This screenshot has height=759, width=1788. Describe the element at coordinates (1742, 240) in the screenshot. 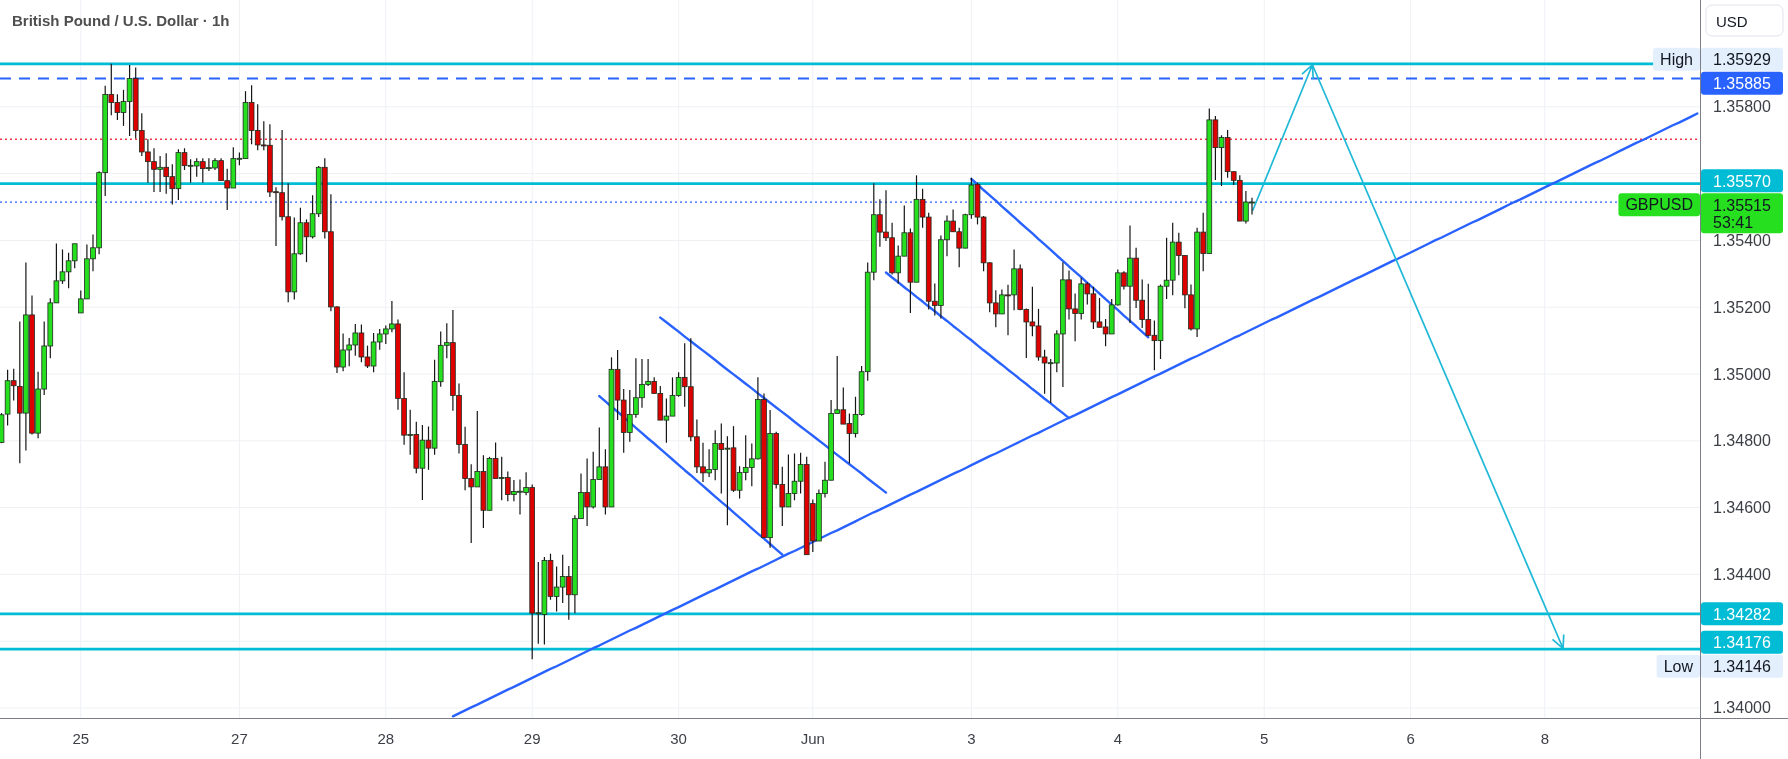

I see `y-tick-label: 1.35400` at that location.